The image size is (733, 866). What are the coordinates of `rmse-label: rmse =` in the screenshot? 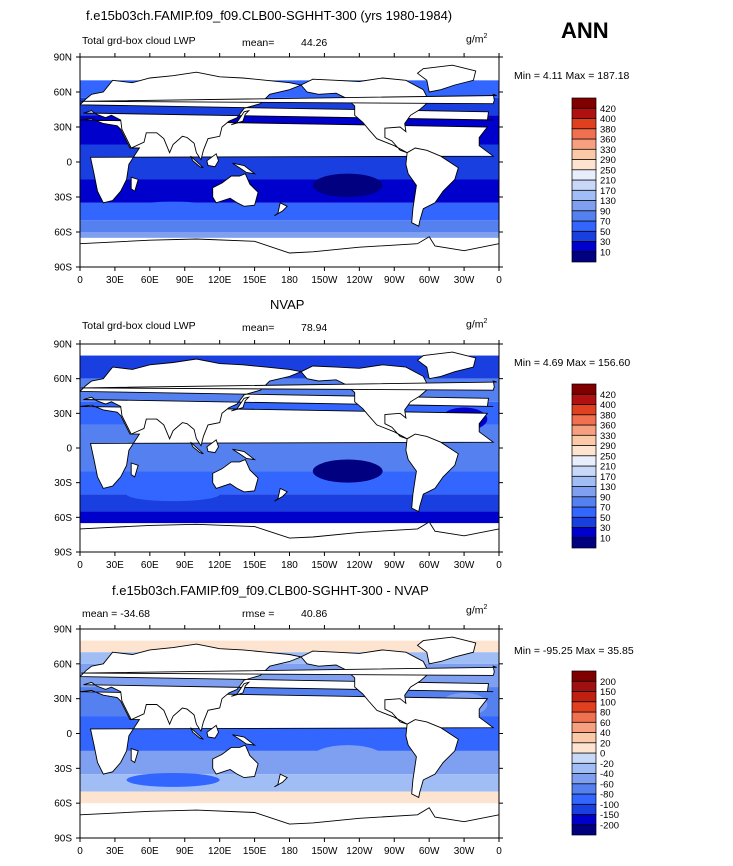 It's located at (258, 614).